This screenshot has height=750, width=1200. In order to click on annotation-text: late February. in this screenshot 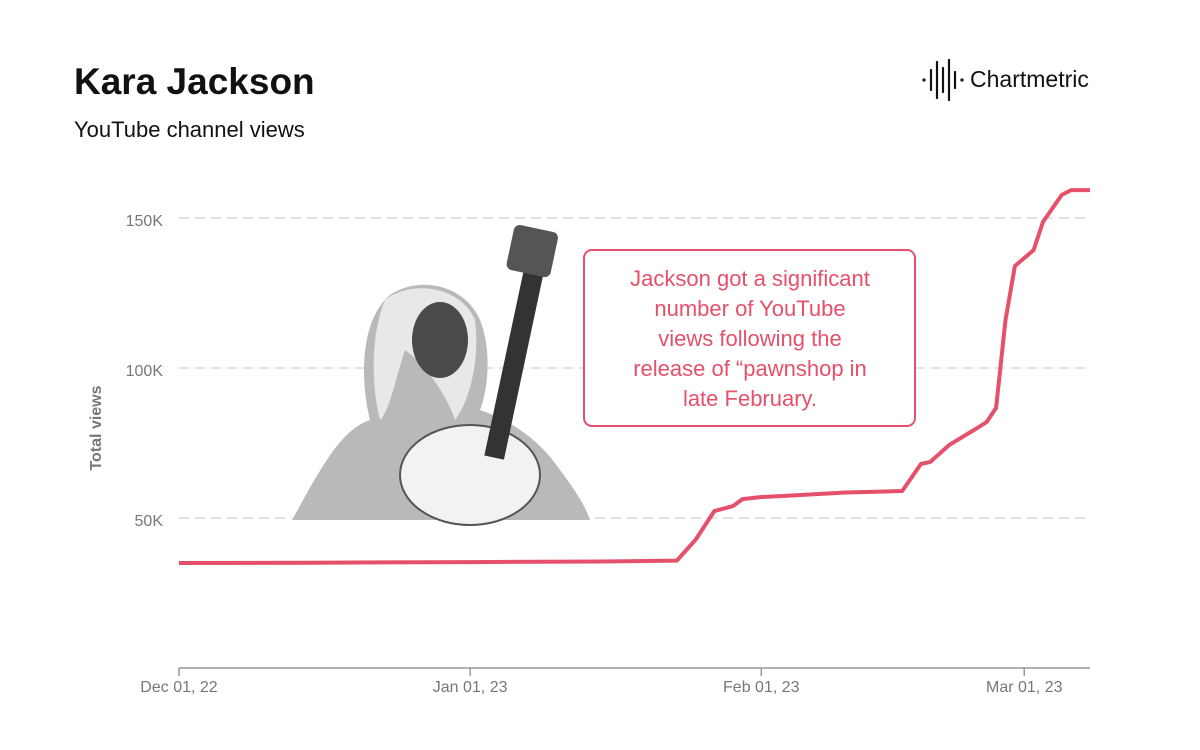, I will do `click(750, 398)`.